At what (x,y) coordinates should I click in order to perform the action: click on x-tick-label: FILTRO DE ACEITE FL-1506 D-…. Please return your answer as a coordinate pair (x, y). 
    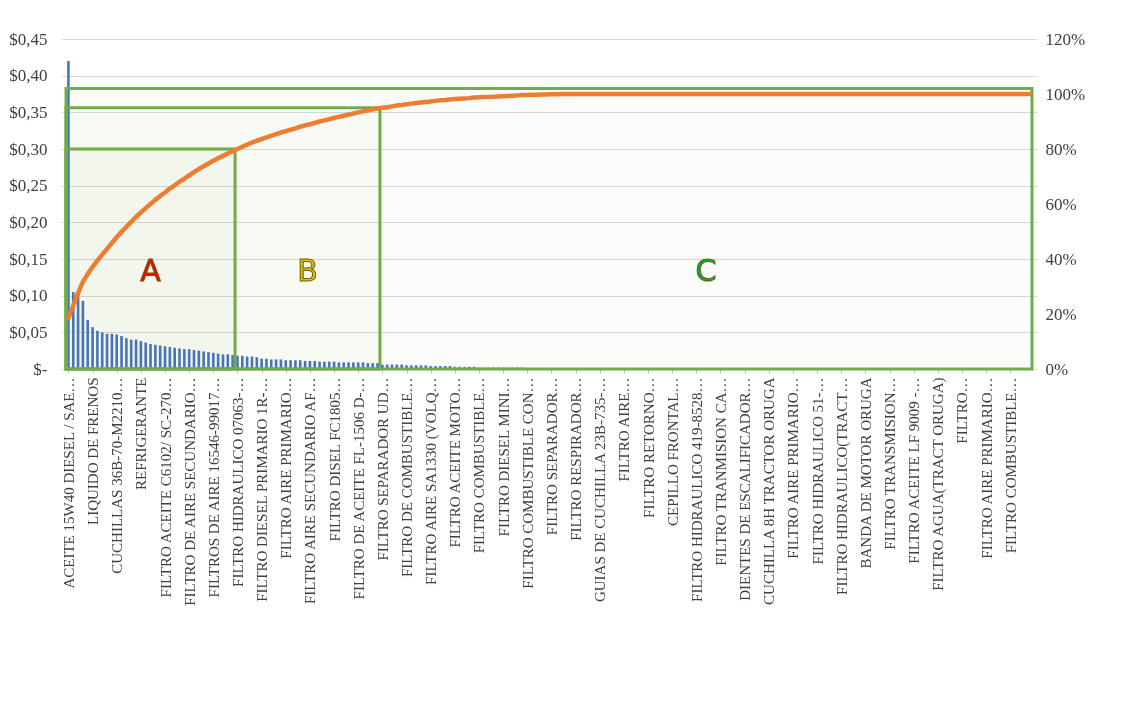
    Looking at the image, I should click on (358, 488).